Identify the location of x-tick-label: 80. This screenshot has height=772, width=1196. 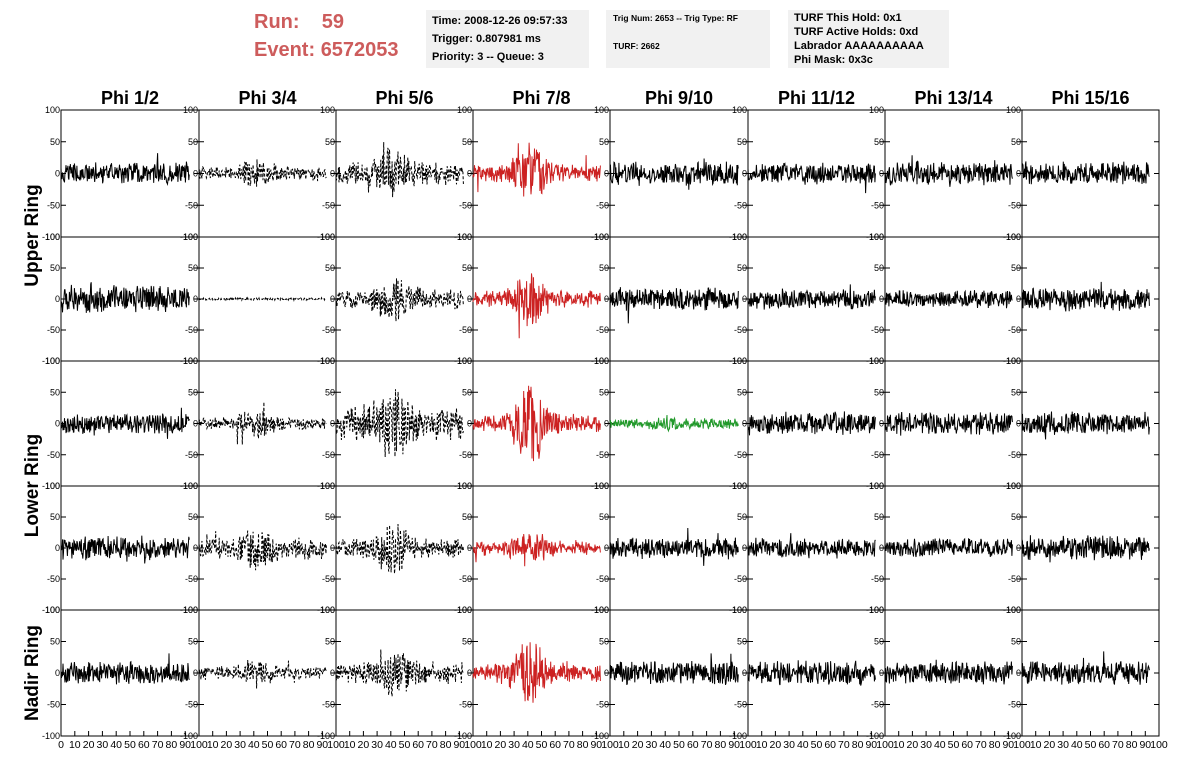
(995, 745).